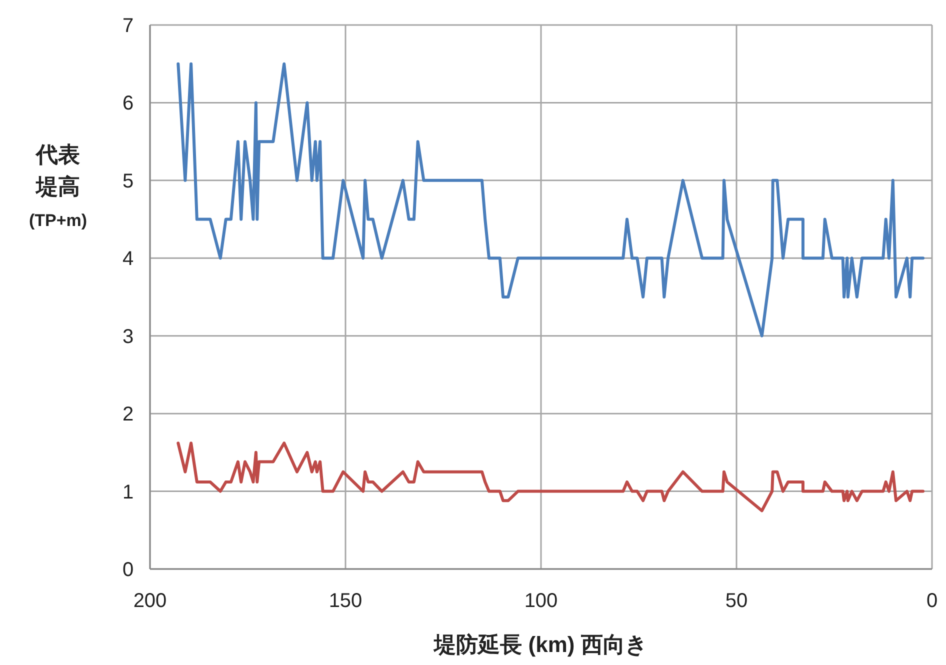  I want to click on y-tick-label: 2, so click(128, 415).